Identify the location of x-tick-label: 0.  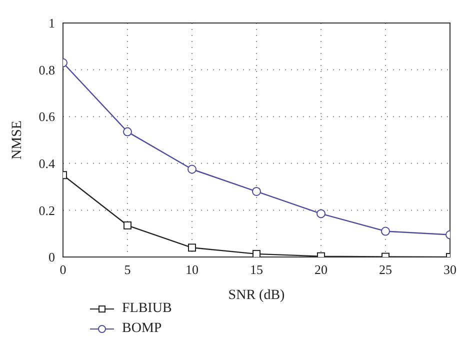
(63, 270).